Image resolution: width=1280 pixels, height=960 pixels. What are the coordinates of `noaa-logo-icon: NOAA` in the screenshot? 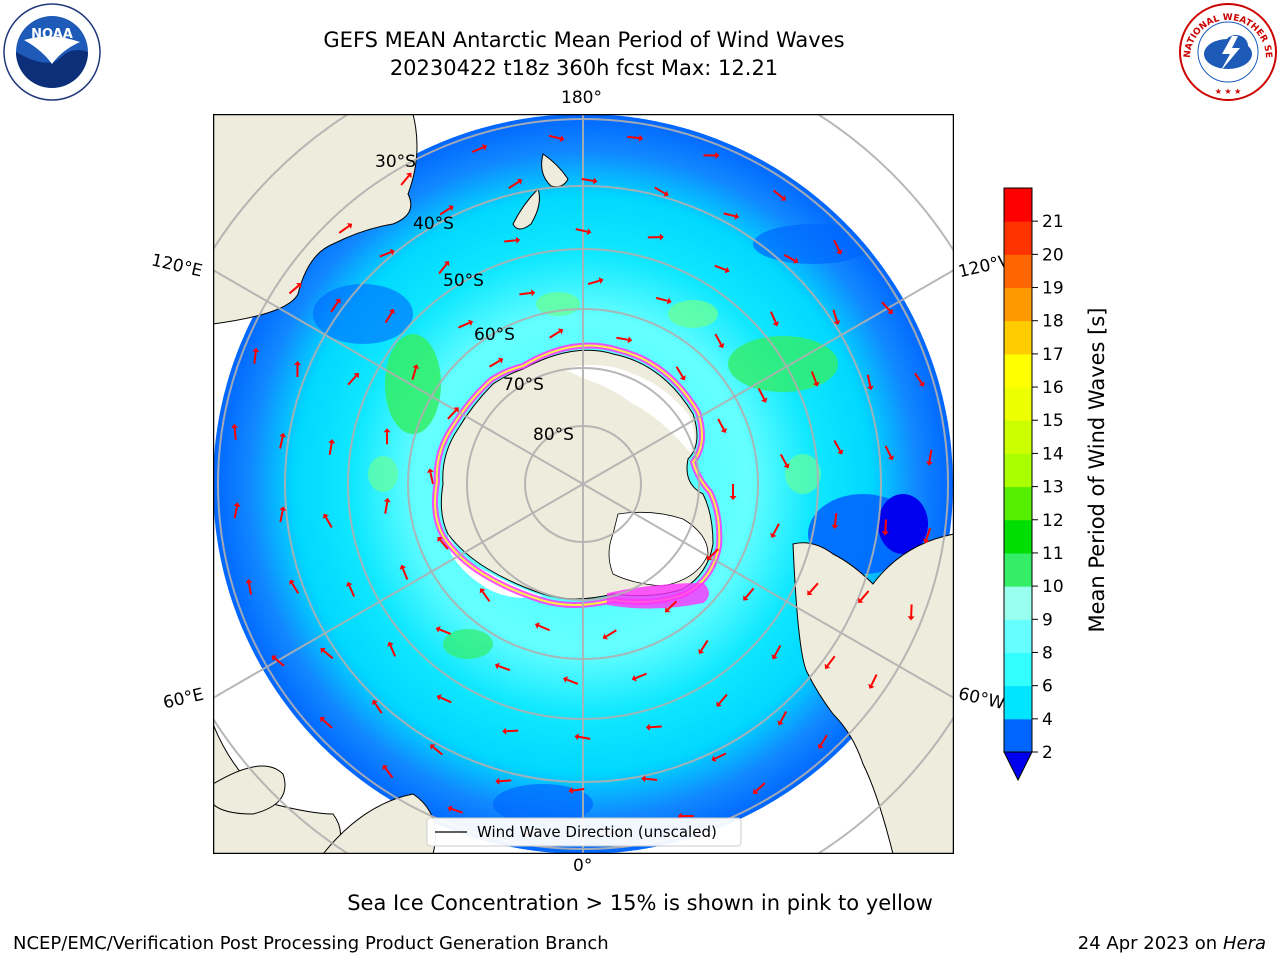 It's located at (52, 52).